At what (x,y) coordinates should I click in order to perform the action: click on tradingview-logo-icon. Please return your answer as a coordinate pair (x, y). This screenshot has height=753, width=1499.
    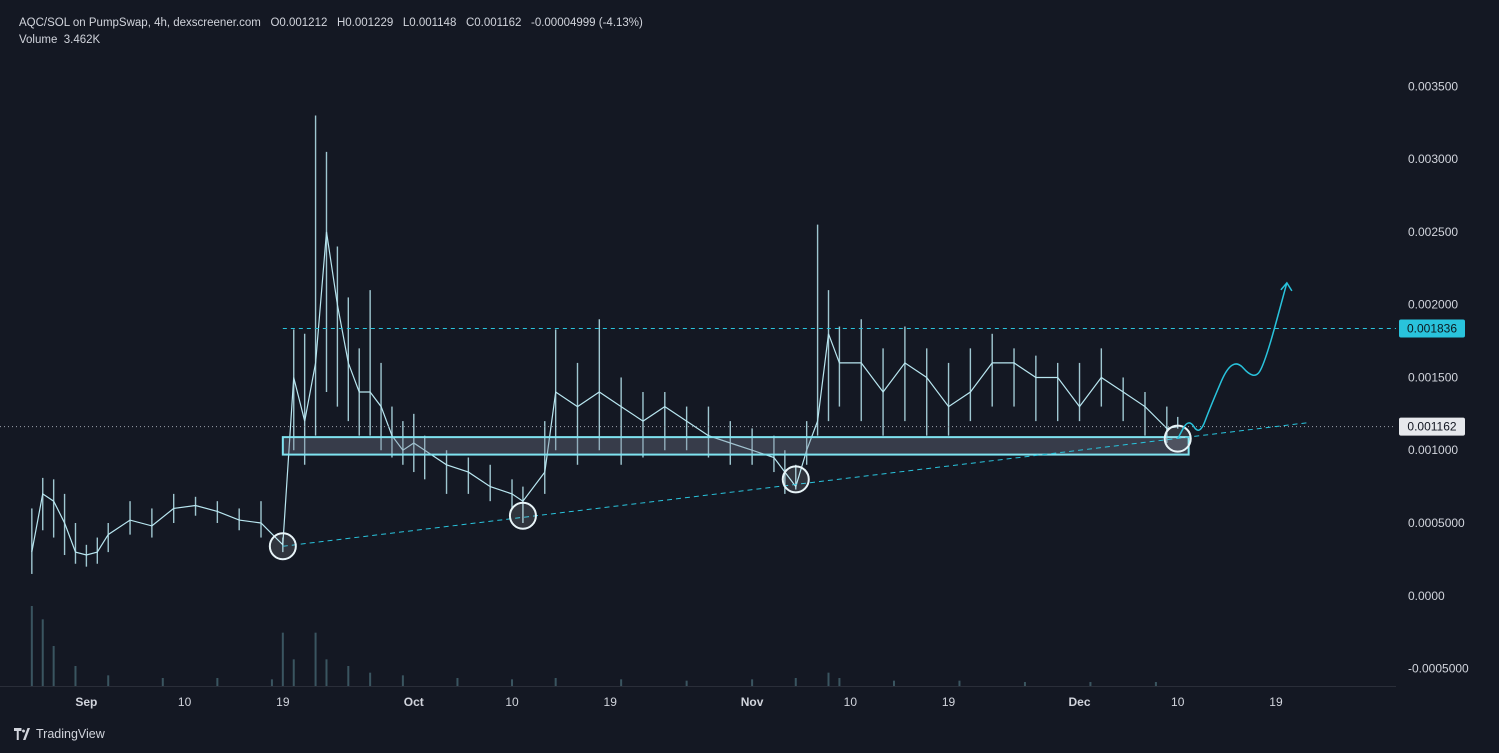
    Looking at the image, I should click on (22, 734).